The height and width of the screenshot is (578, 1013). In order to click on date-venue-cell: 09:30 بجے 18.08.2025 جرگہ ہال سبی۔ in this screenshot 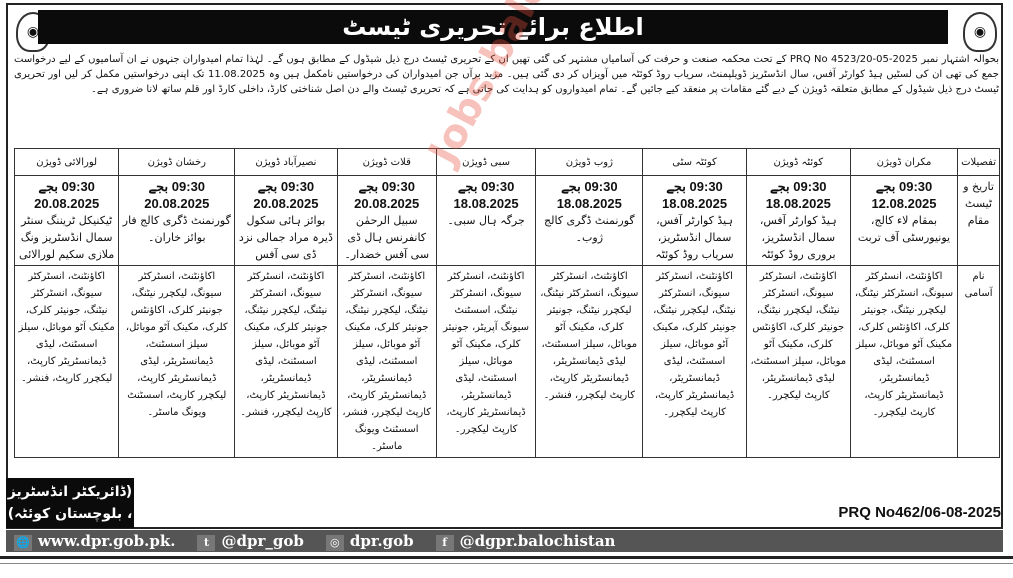, I will do `click(486, 220)`.